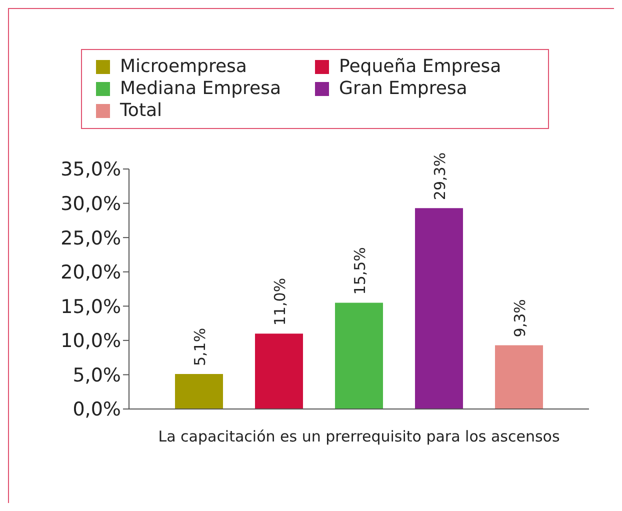  Describe the element at coordinates (201, 89) in the screenshot. I see `legend-label: Mediana Empresa` at that location.